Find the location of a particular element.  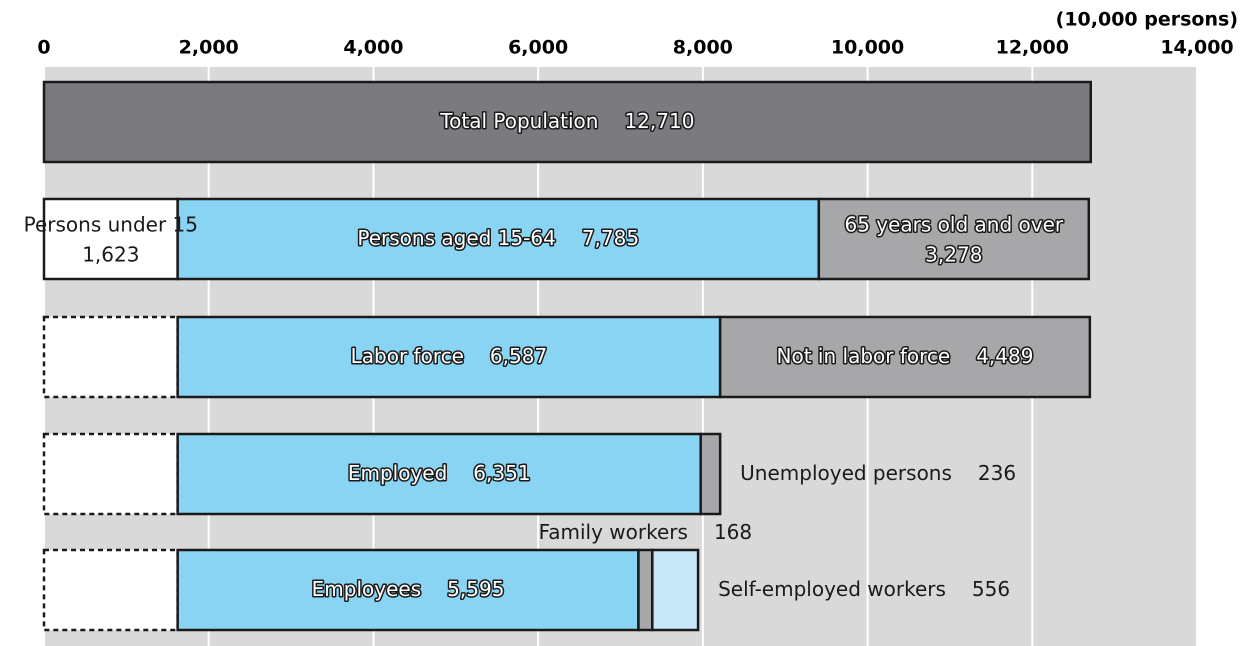

segment-name: Labor force is located at coordinates (407, 356).